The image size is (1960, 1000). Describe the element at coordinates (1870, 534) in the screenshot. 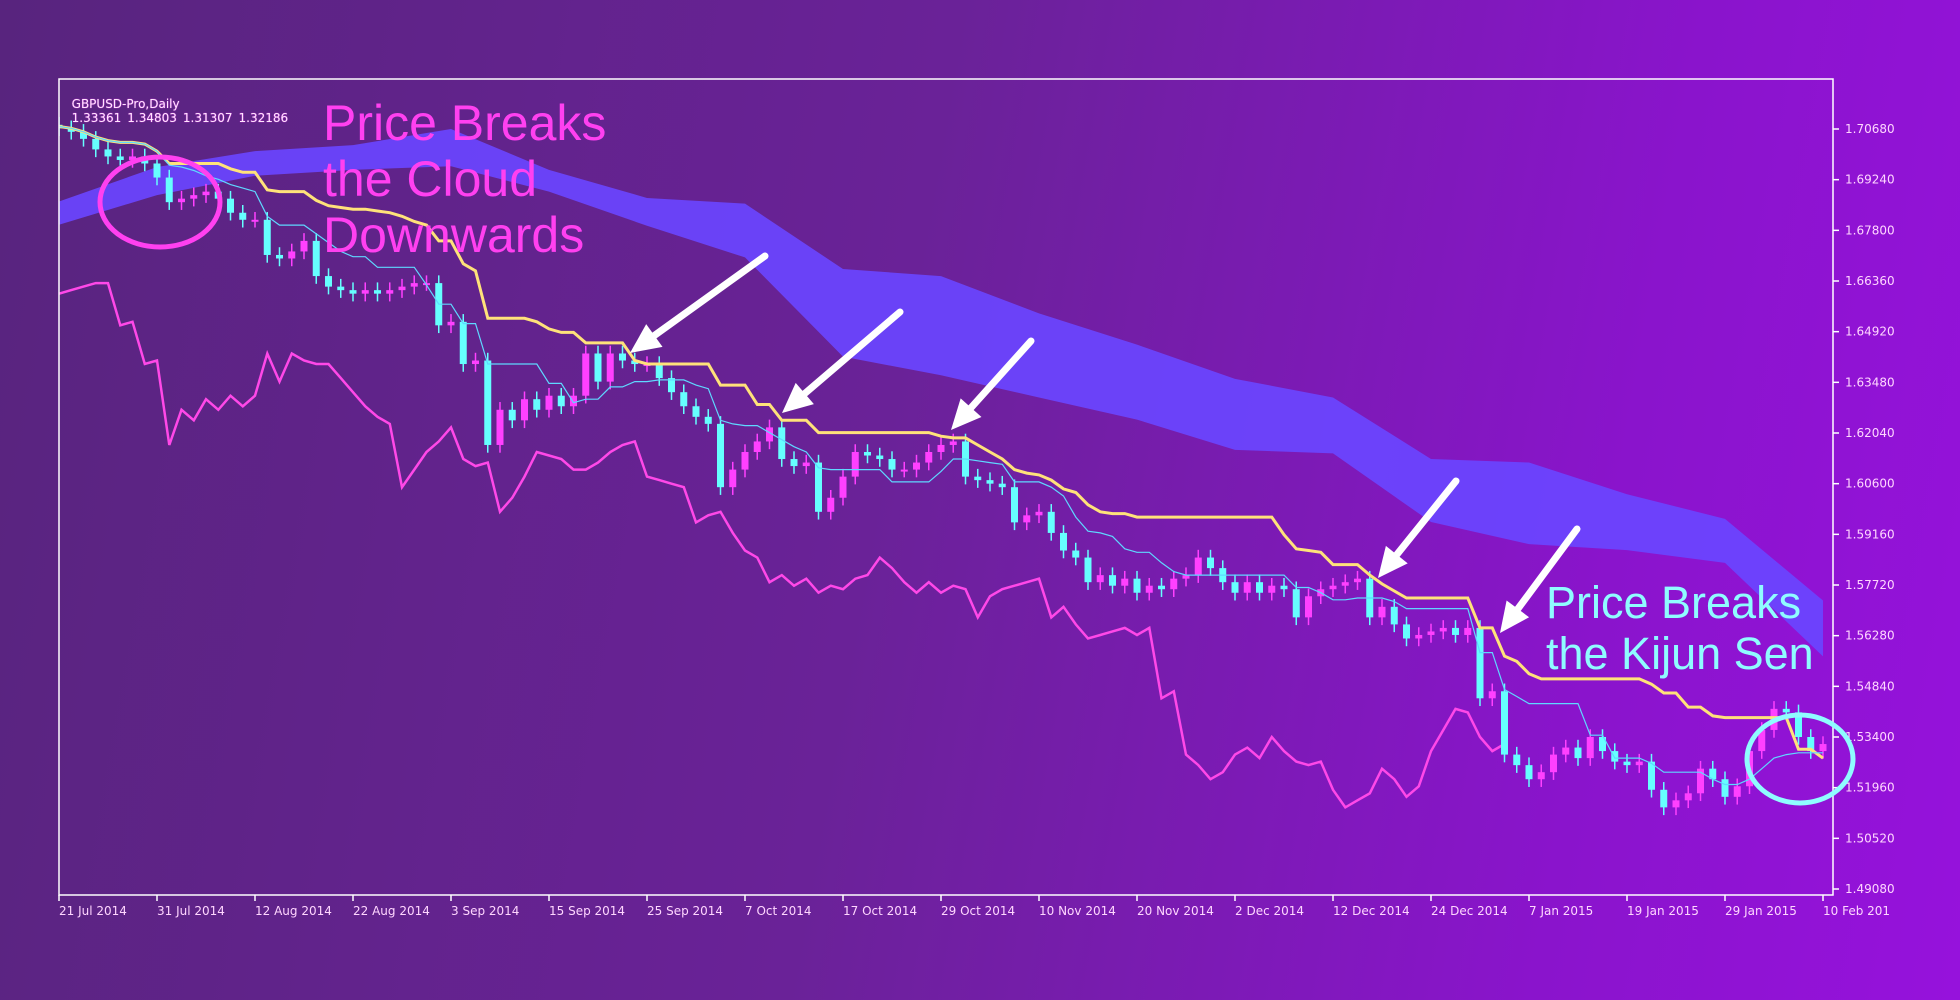

I see `y-tick-label: 1.59160` at that location.